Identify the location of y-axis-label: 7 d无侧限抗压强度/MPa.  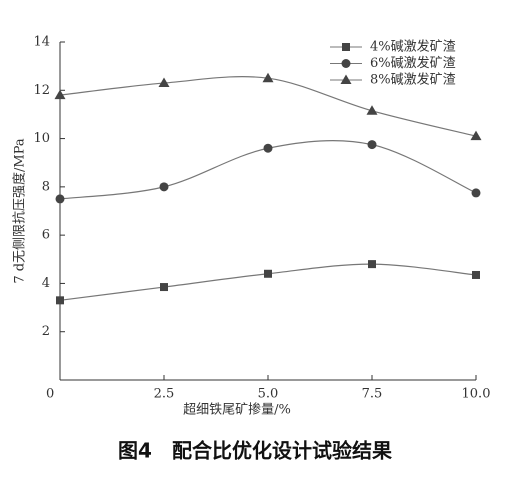
(20, 211).